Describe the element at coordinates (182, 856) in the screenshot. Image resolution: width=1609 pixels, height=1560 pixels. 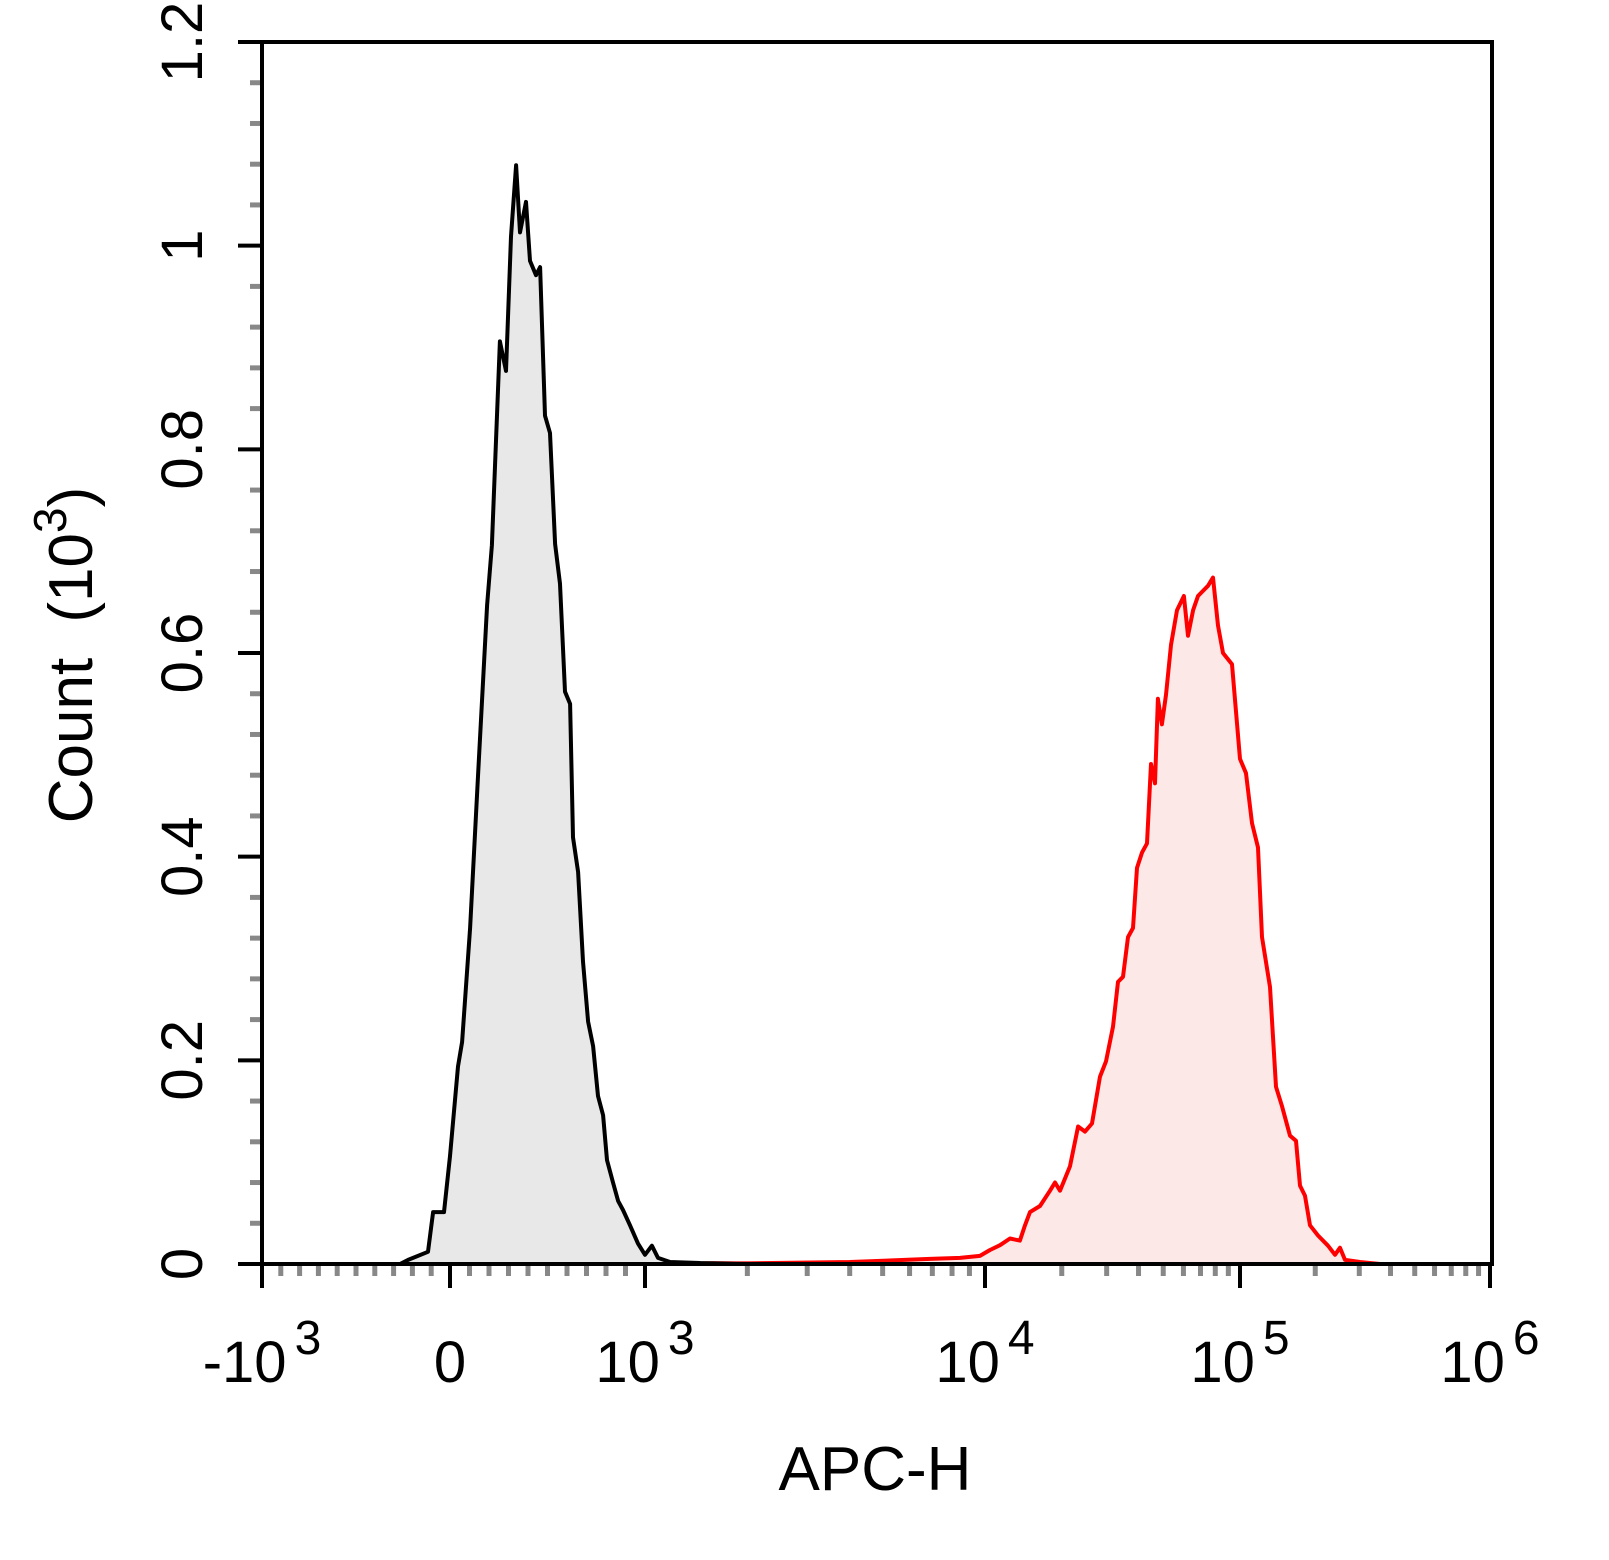
I see `y-tick-label: 0.4` at that location.